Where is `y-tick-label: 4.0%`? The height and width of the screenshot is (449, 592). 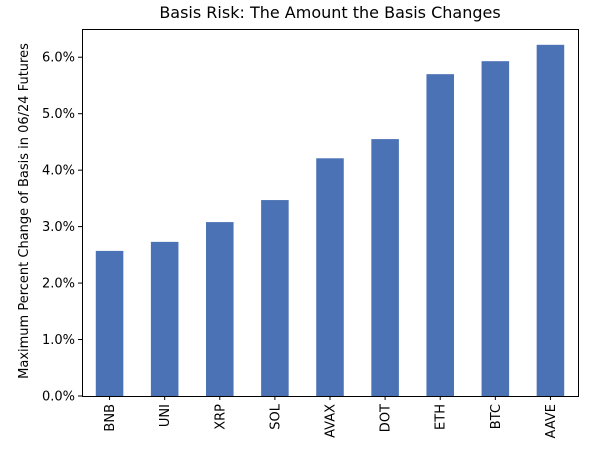
y-tick-label: 4.0% is located at coordinates (58, 171).